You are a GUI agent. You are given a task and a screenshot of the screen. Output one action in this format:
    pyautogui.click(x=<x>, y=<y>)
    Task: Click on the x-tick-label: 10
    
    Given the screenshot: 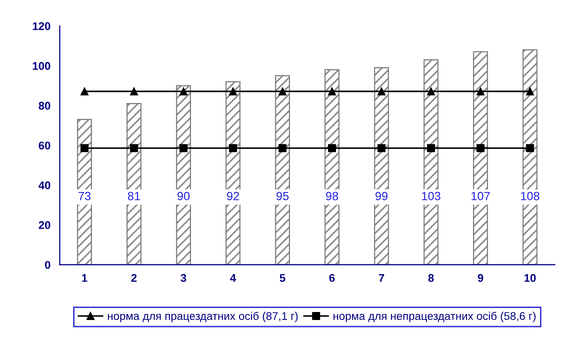 What is the action you would take?
    pyautogui.click(x=530, y=278)
    